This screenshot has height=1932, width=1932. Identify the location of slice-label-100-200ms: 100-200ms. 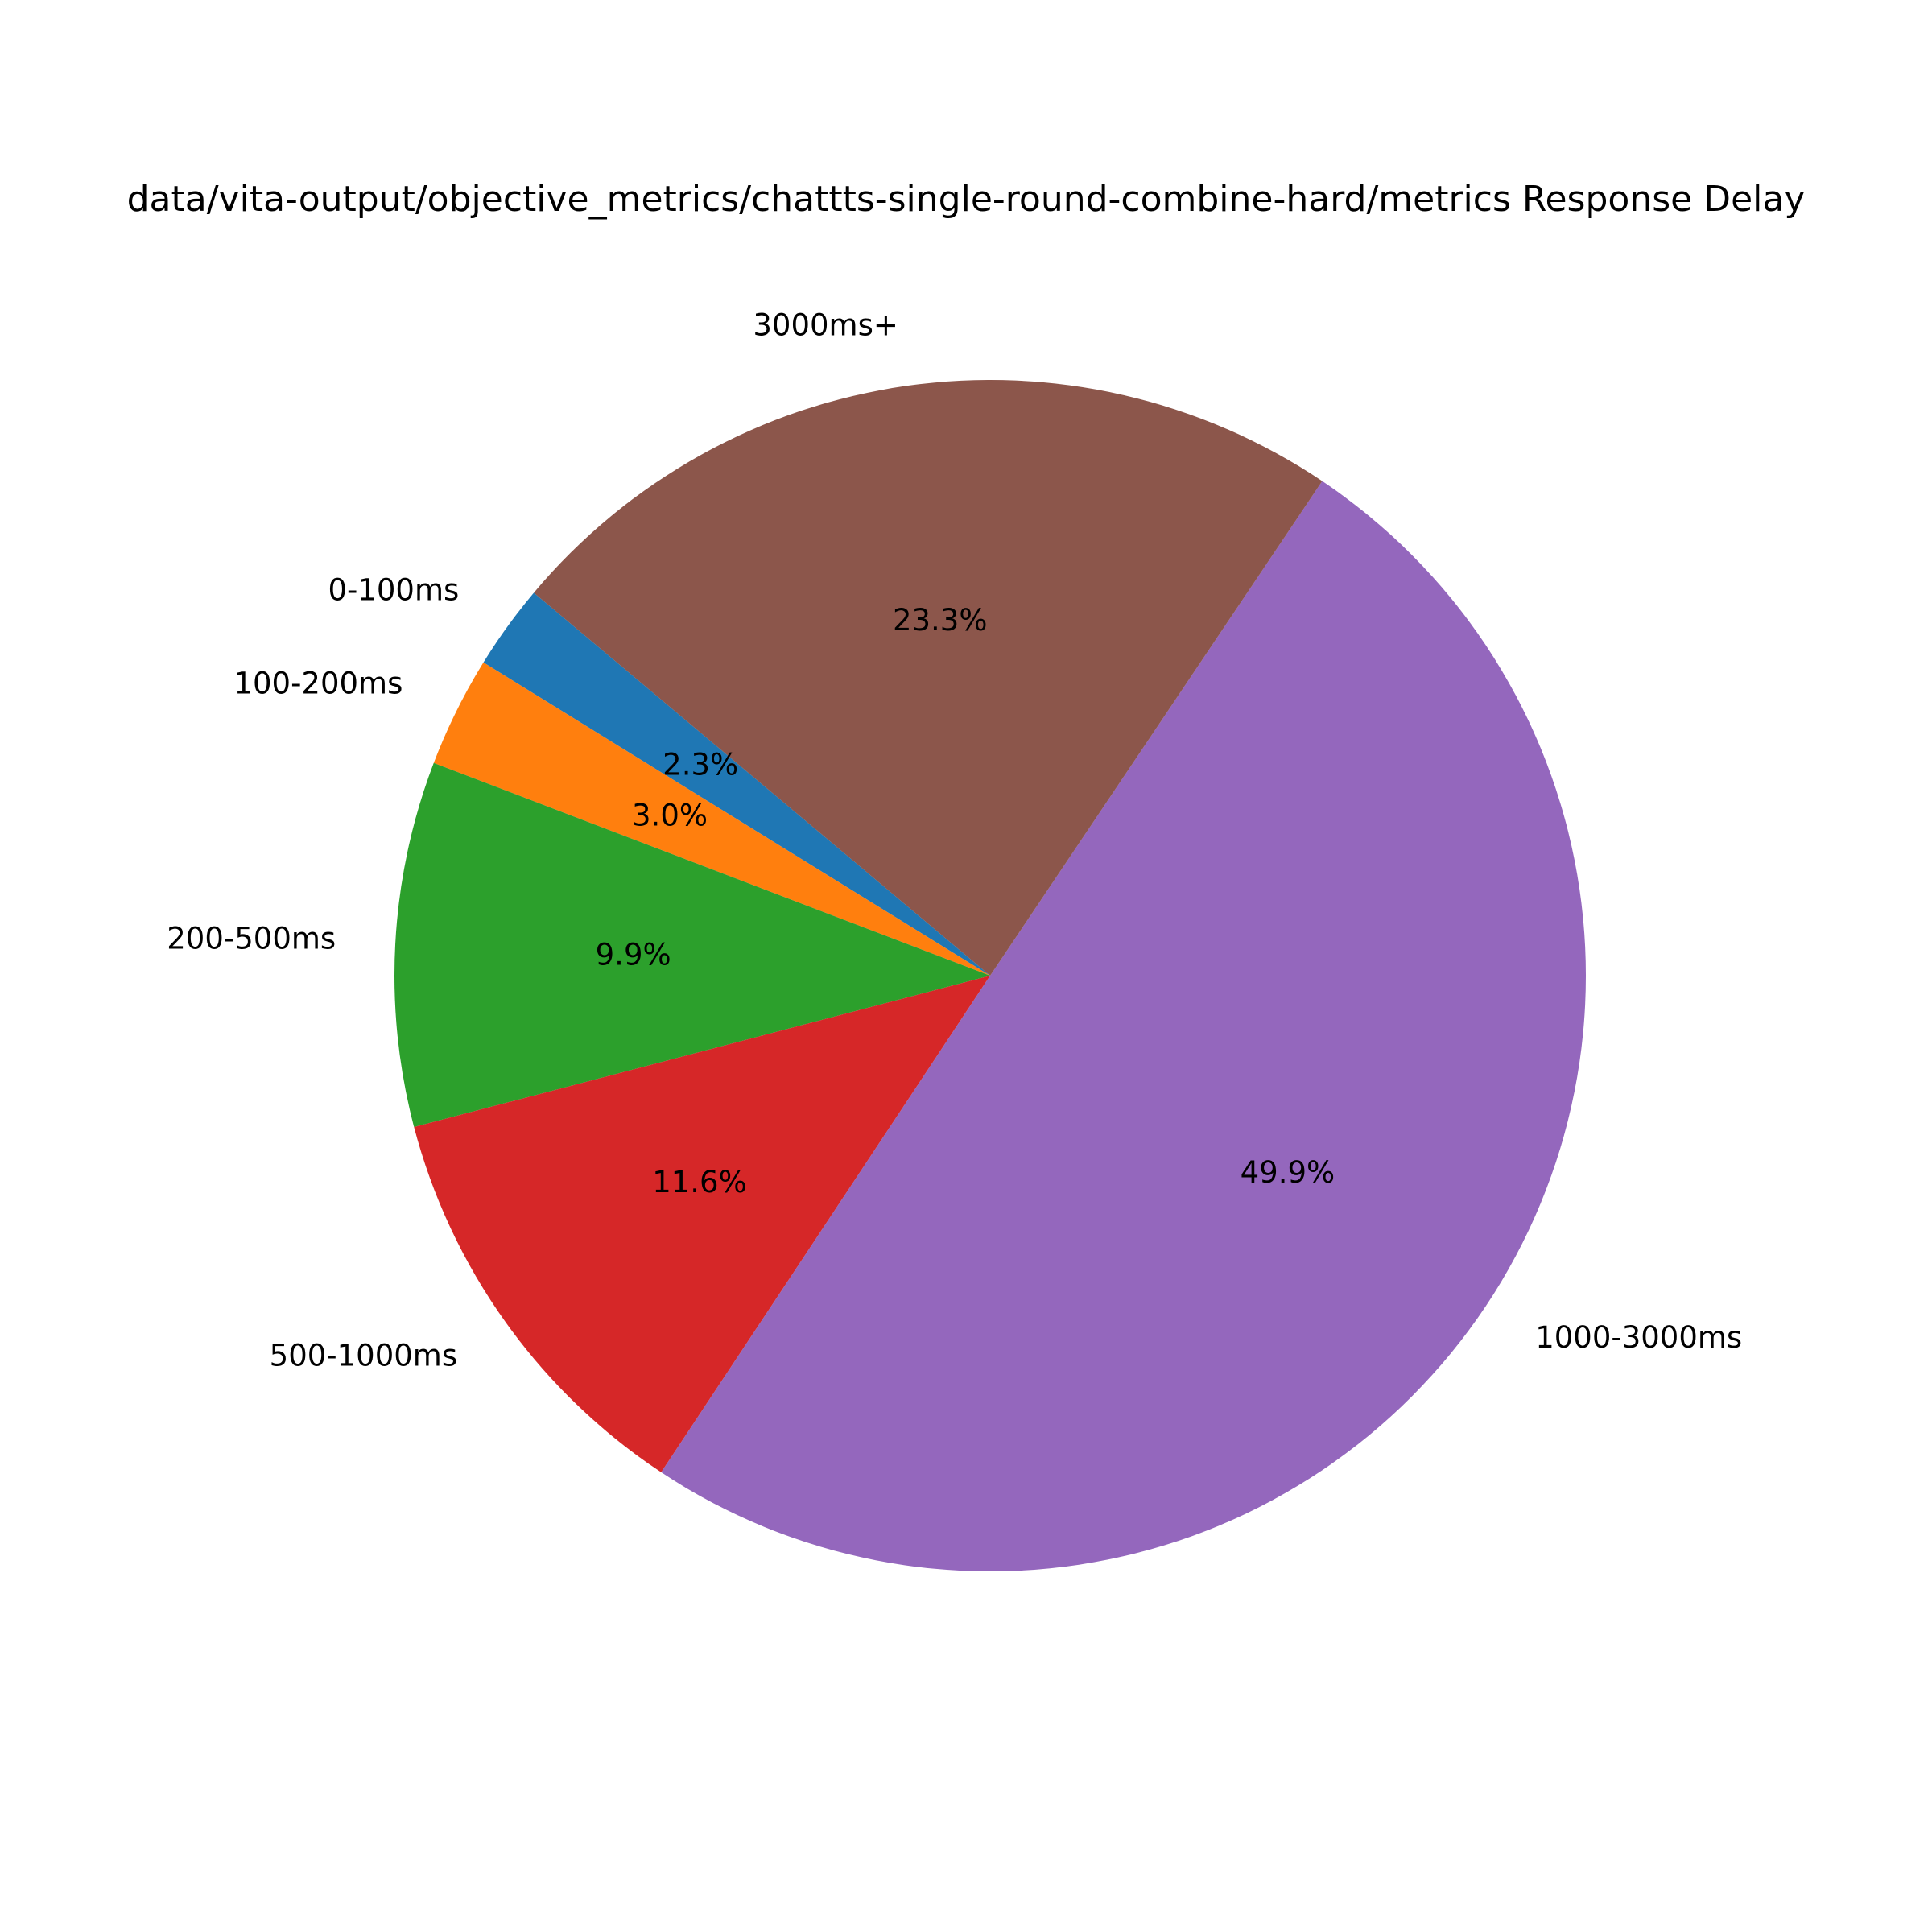
(317, 684).